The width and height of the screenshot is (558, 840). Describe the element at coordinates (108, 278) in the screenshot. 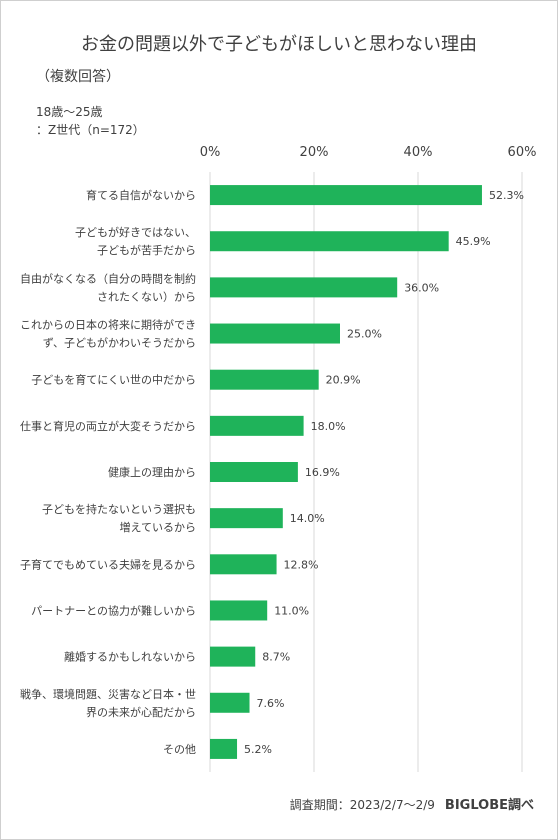

I see `category-label: 自由がなくなる（自分の時間を制約` at that location.